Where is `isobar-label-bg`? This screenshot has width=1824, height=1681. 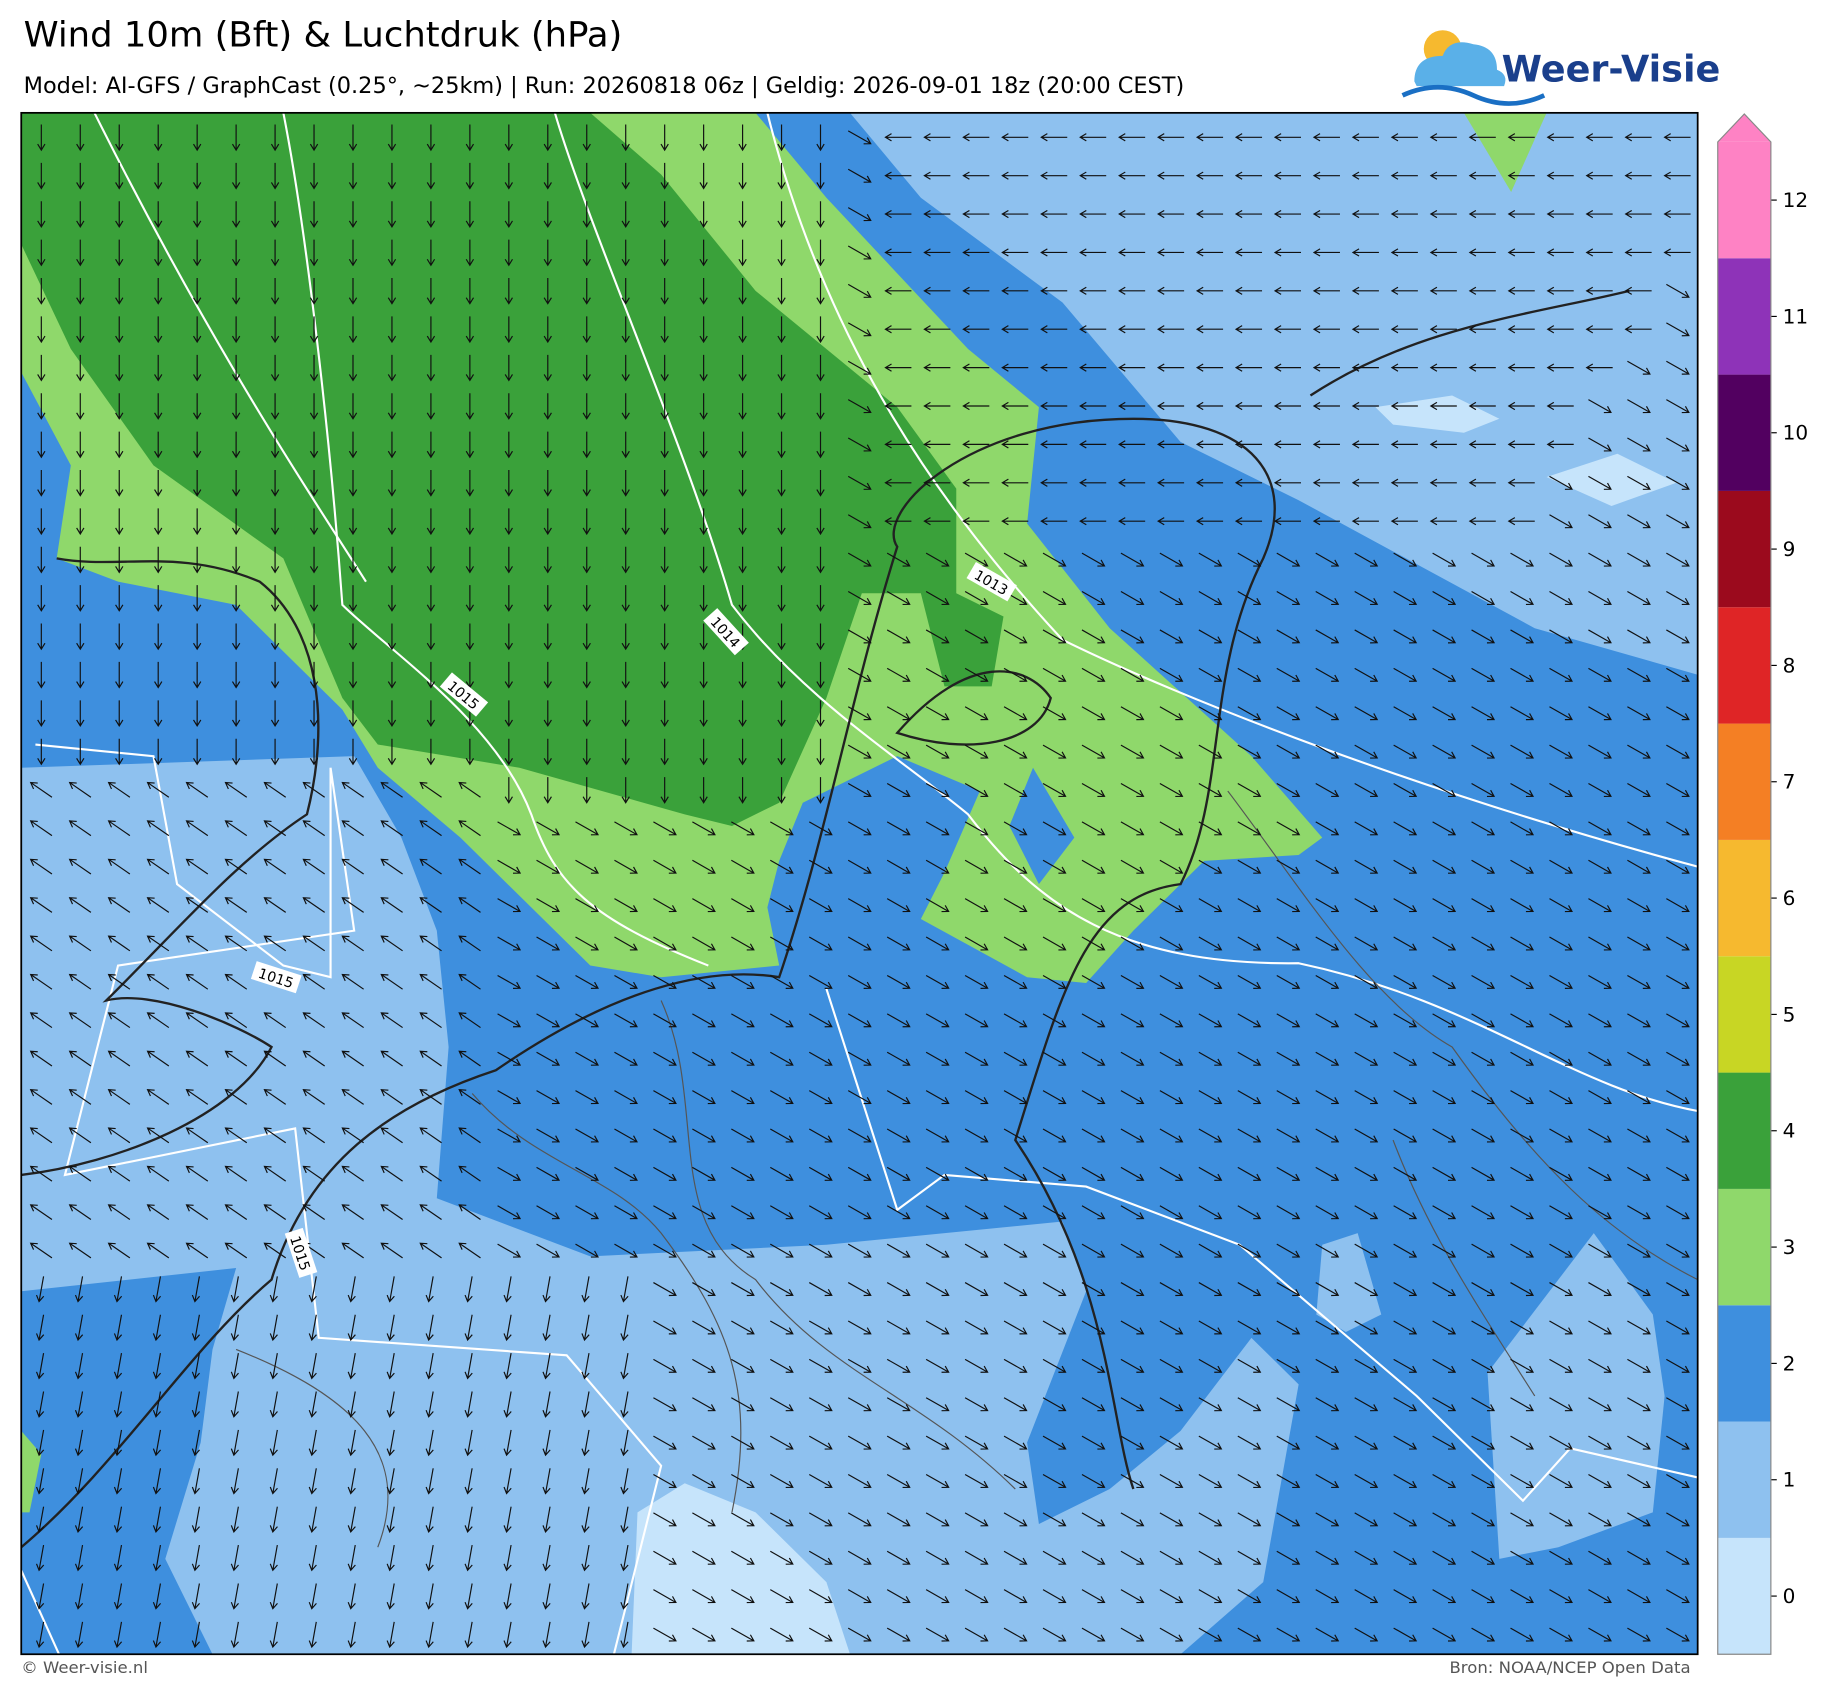
isobar-label-bg is located at coordinates (726, 632).